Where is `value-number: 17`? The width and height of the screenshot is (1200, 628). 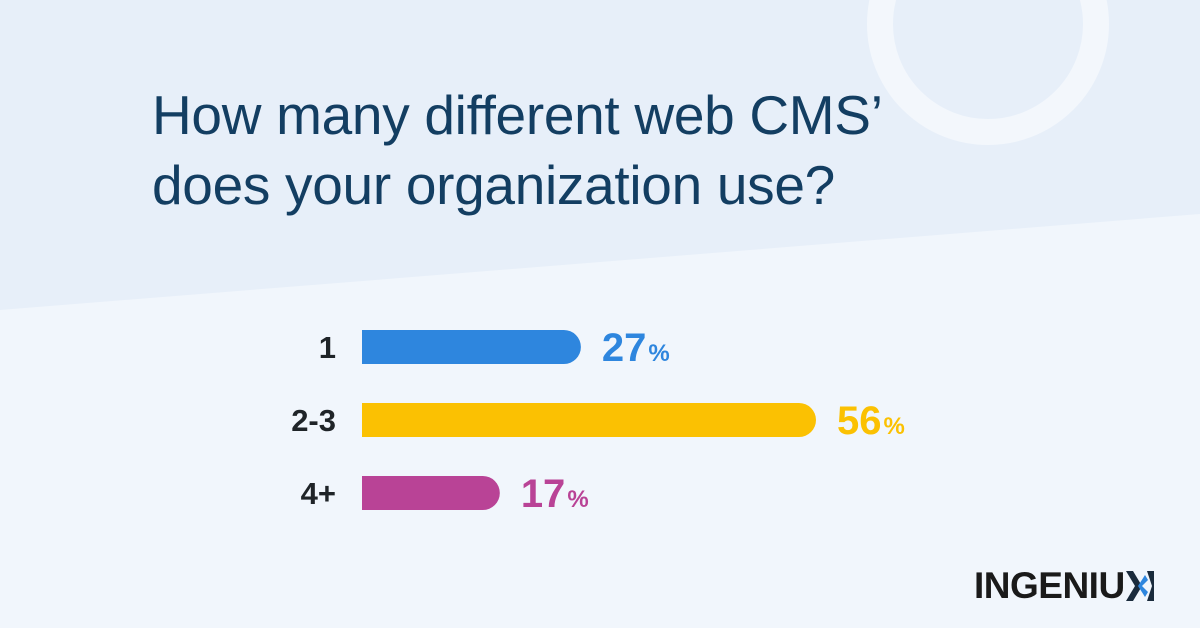 value-number: 17 is located at coordinates (543, 494).